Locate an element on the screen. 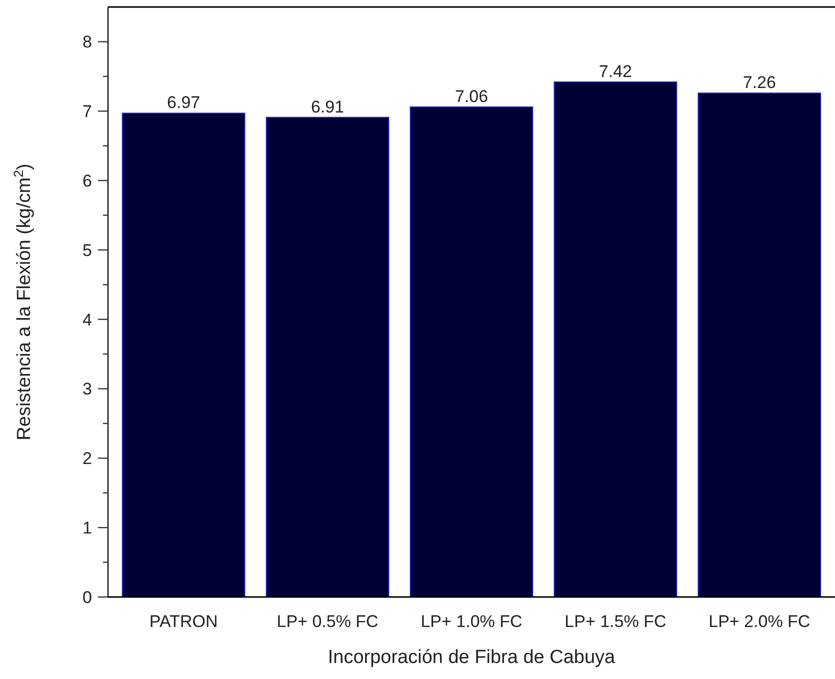 The height and width of the screenshot is (679, 835). y-tick-label: 0 is located at coordinates (87, 597).